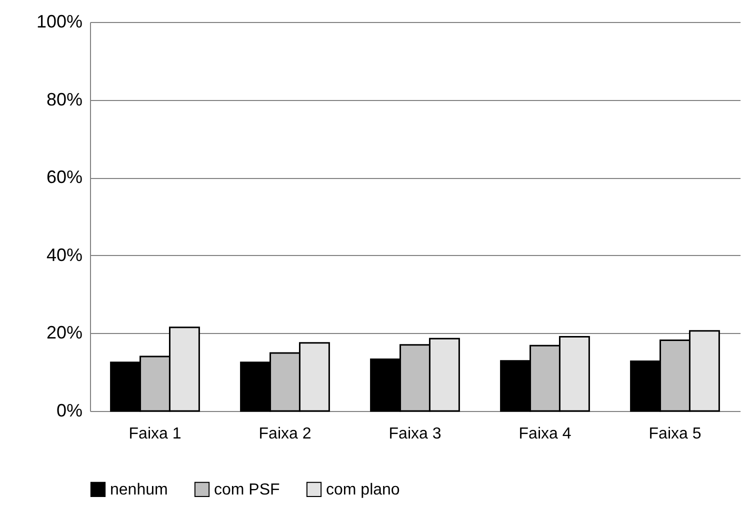 The height and width of the screenshot is (510, 741). What do you see at coordinates (285, 434) in the screenshot?
I see `x-tick-label: Faixa 2` at bounding box center [285, 434].